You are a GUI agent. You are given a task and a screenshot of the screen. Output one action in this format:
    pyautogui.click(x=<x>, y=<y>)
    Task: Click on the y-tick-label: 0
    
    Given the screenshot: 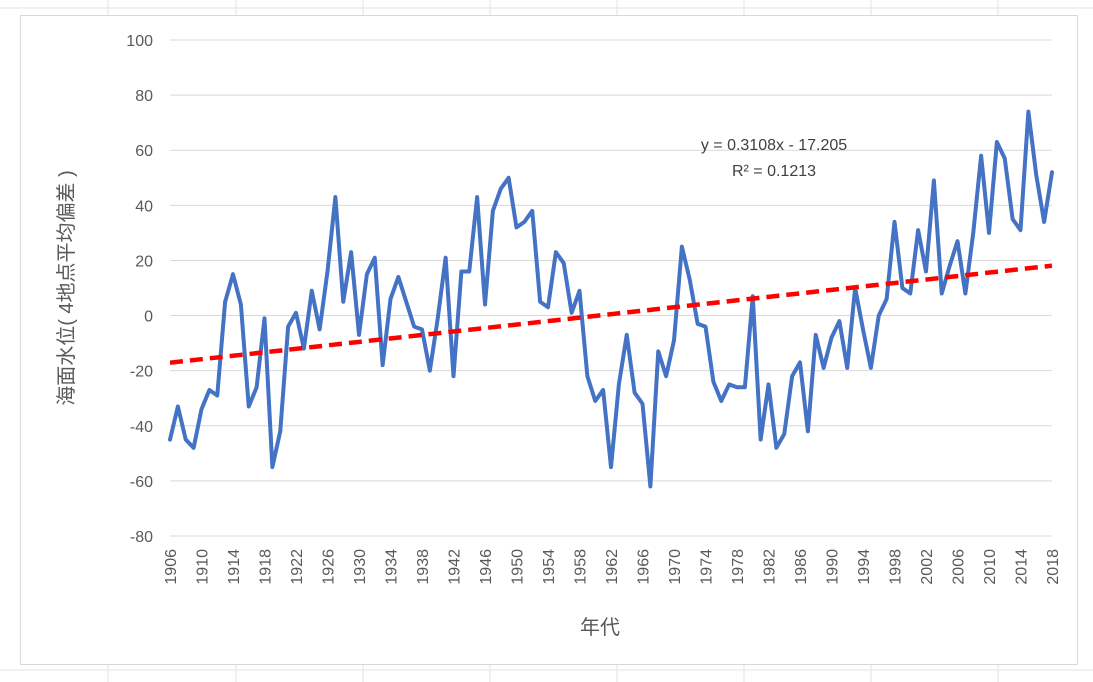 What is the action you would take?
    pyautogui.click(x=148, y=317)
    